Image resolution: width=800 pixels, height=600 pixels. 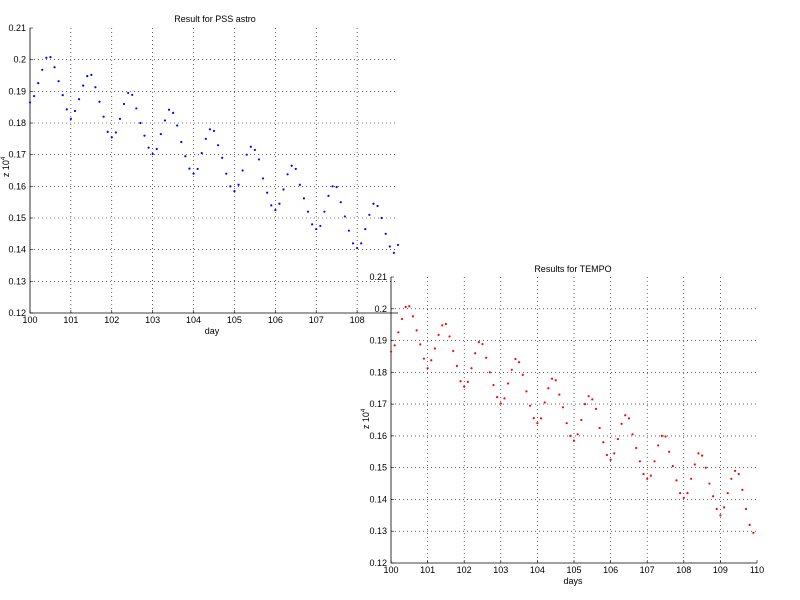 I want to click on chart2-ylabel: z 104, so click(x=366, y=418).